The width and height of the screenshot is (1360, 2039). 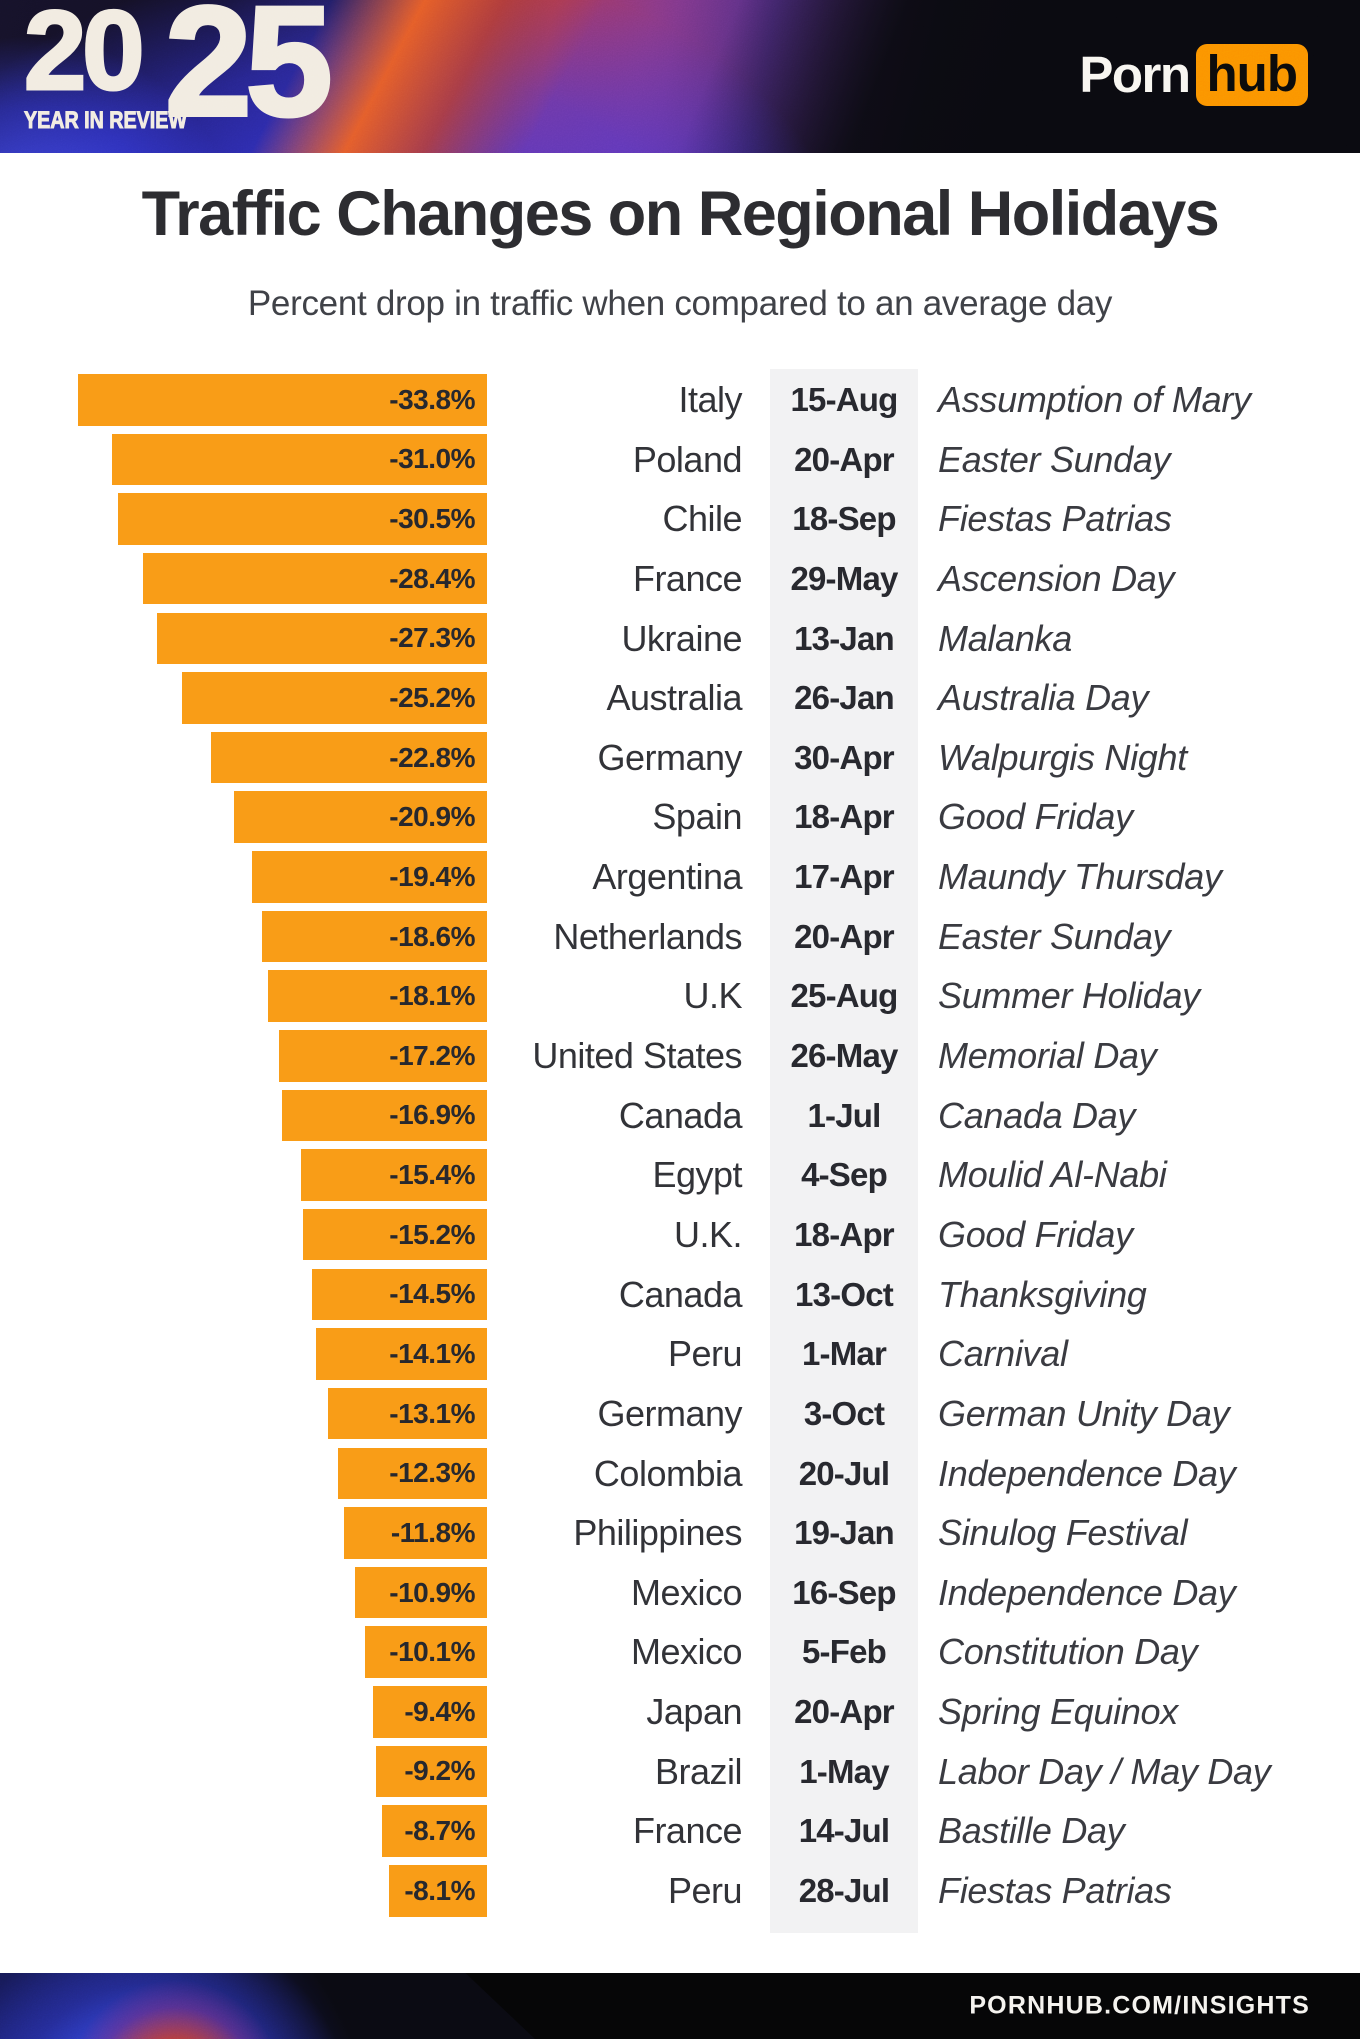 What do you see at coordinates (243, 996) in the screenshot?
I see `bar-zone: -18.1%` at bounding box center [243, 996].